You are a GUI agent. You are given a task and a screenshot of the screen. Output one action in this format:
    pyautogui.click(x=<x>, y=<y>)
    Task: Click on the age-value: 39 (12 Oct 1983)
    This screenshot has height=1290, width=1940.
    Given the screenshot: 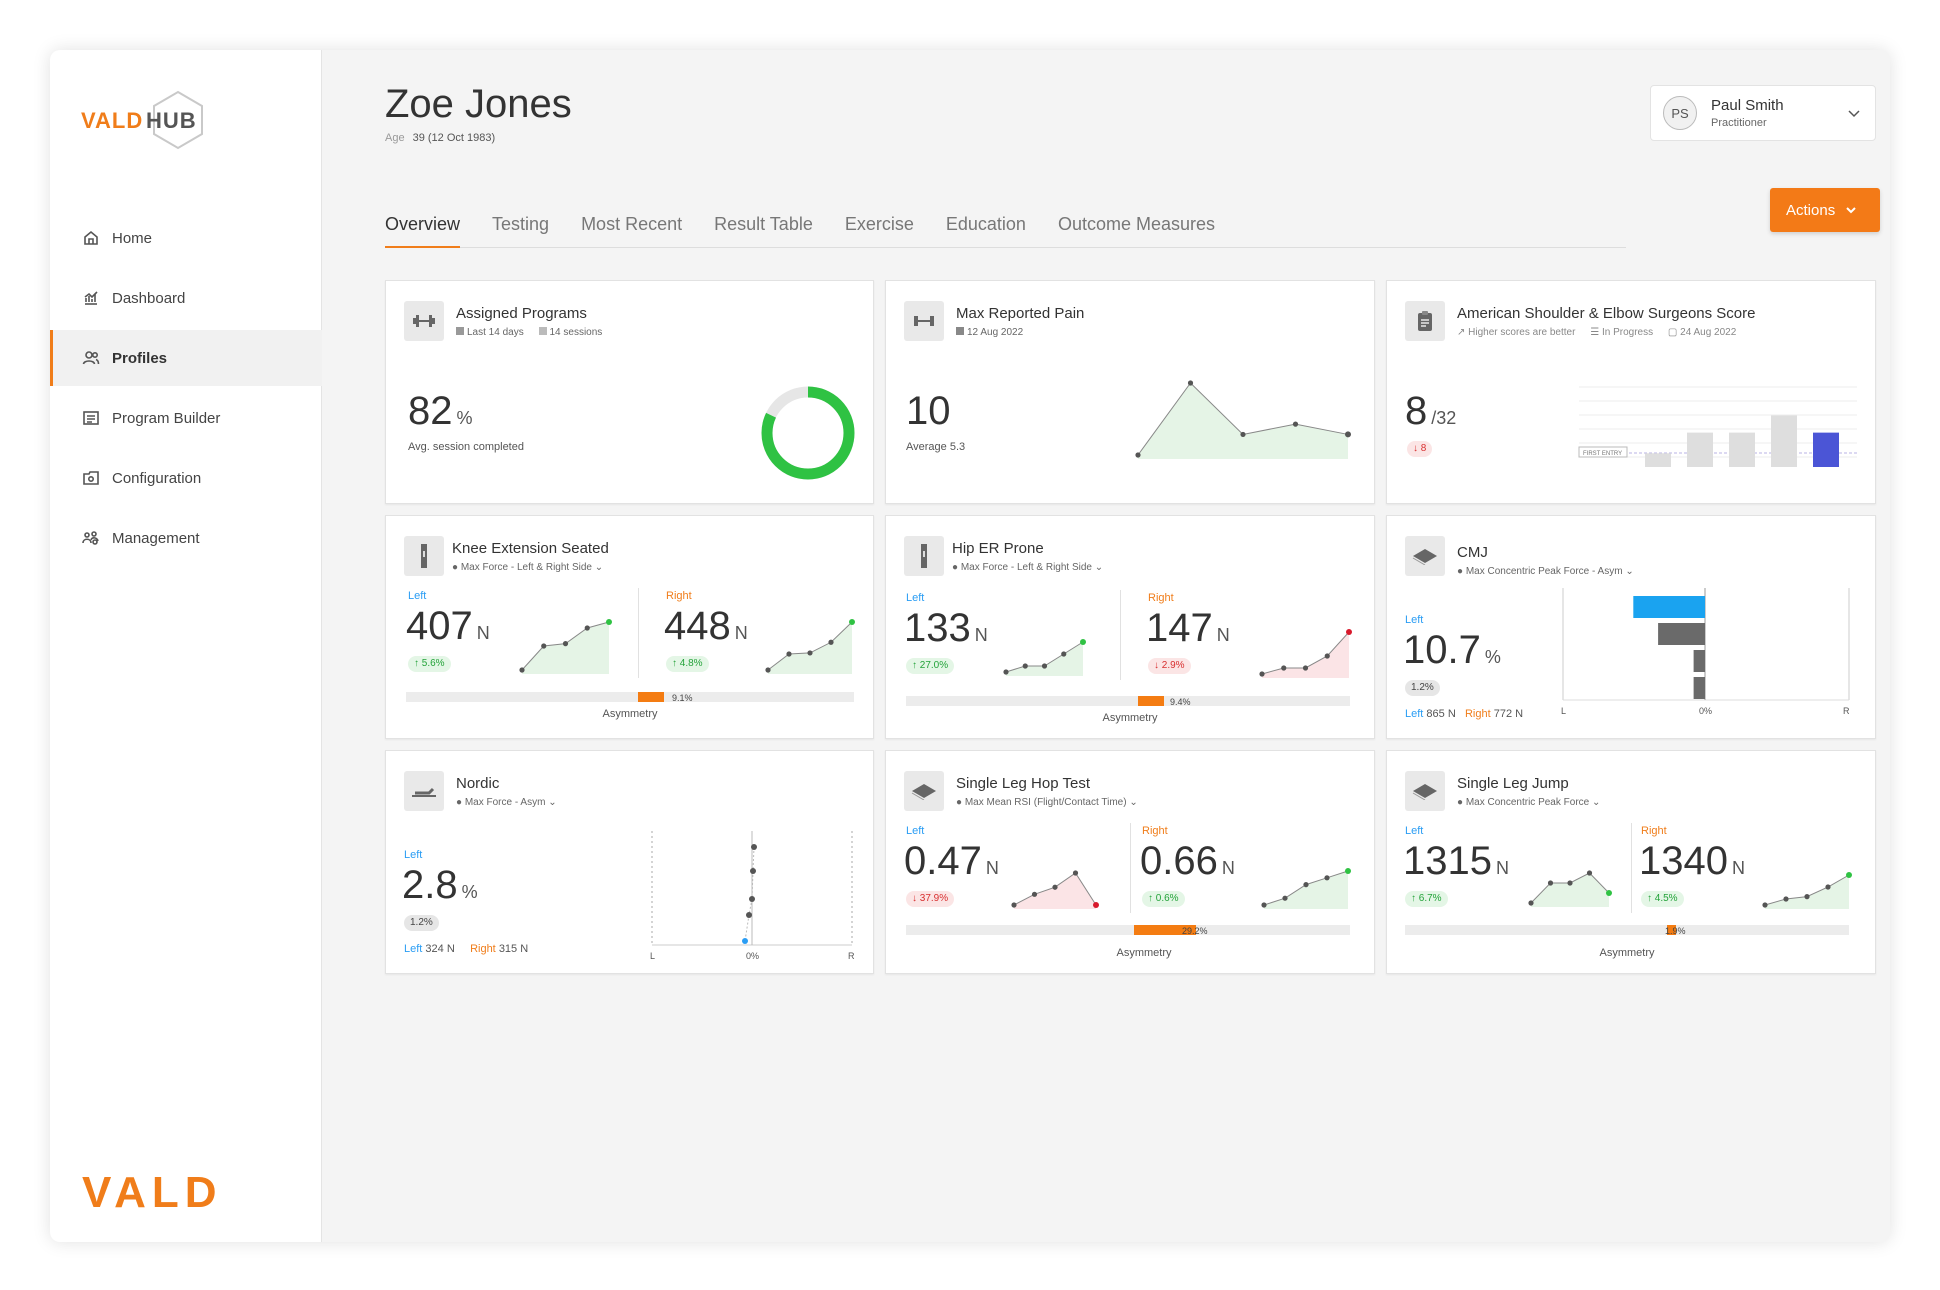 What is the action you would take?
    pyautogui.click(x=454, y=138)
    